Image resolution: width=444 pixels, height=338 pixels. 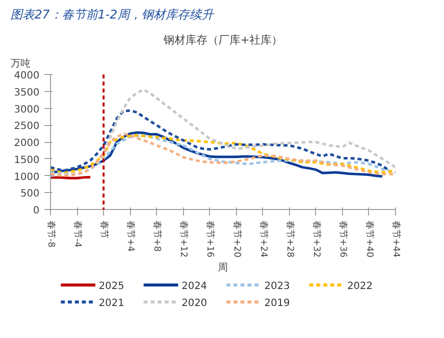 I want to click on line-series, so click(x=220, y=140).